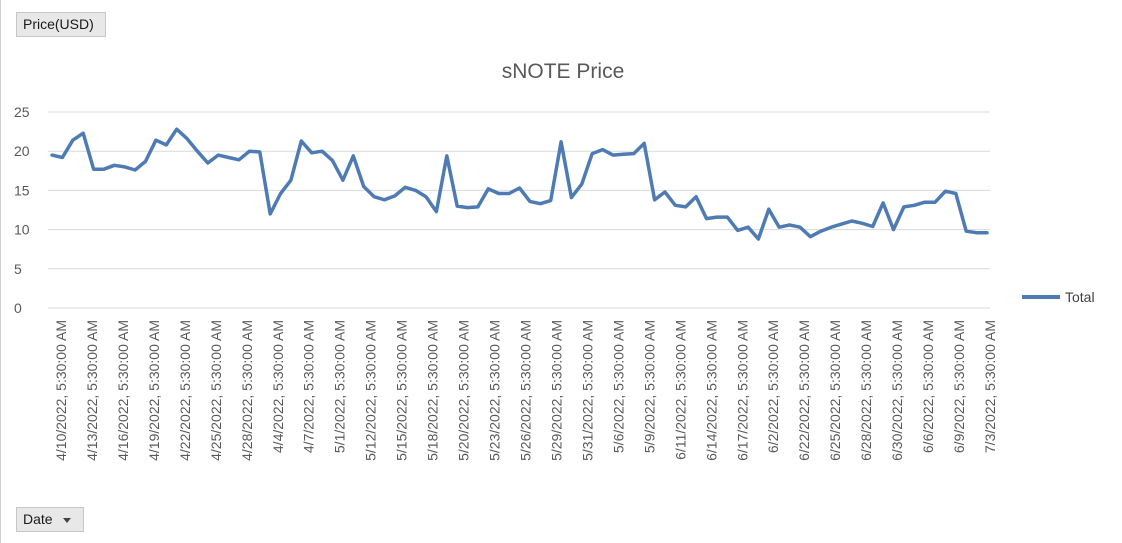 The height and width of the screenshot is (543, 1122). Describe the element at coordinates (154, 390) in the screenshot. I see `x-tick-label: 4/19/2022, 5:30:00 AM` at that location.